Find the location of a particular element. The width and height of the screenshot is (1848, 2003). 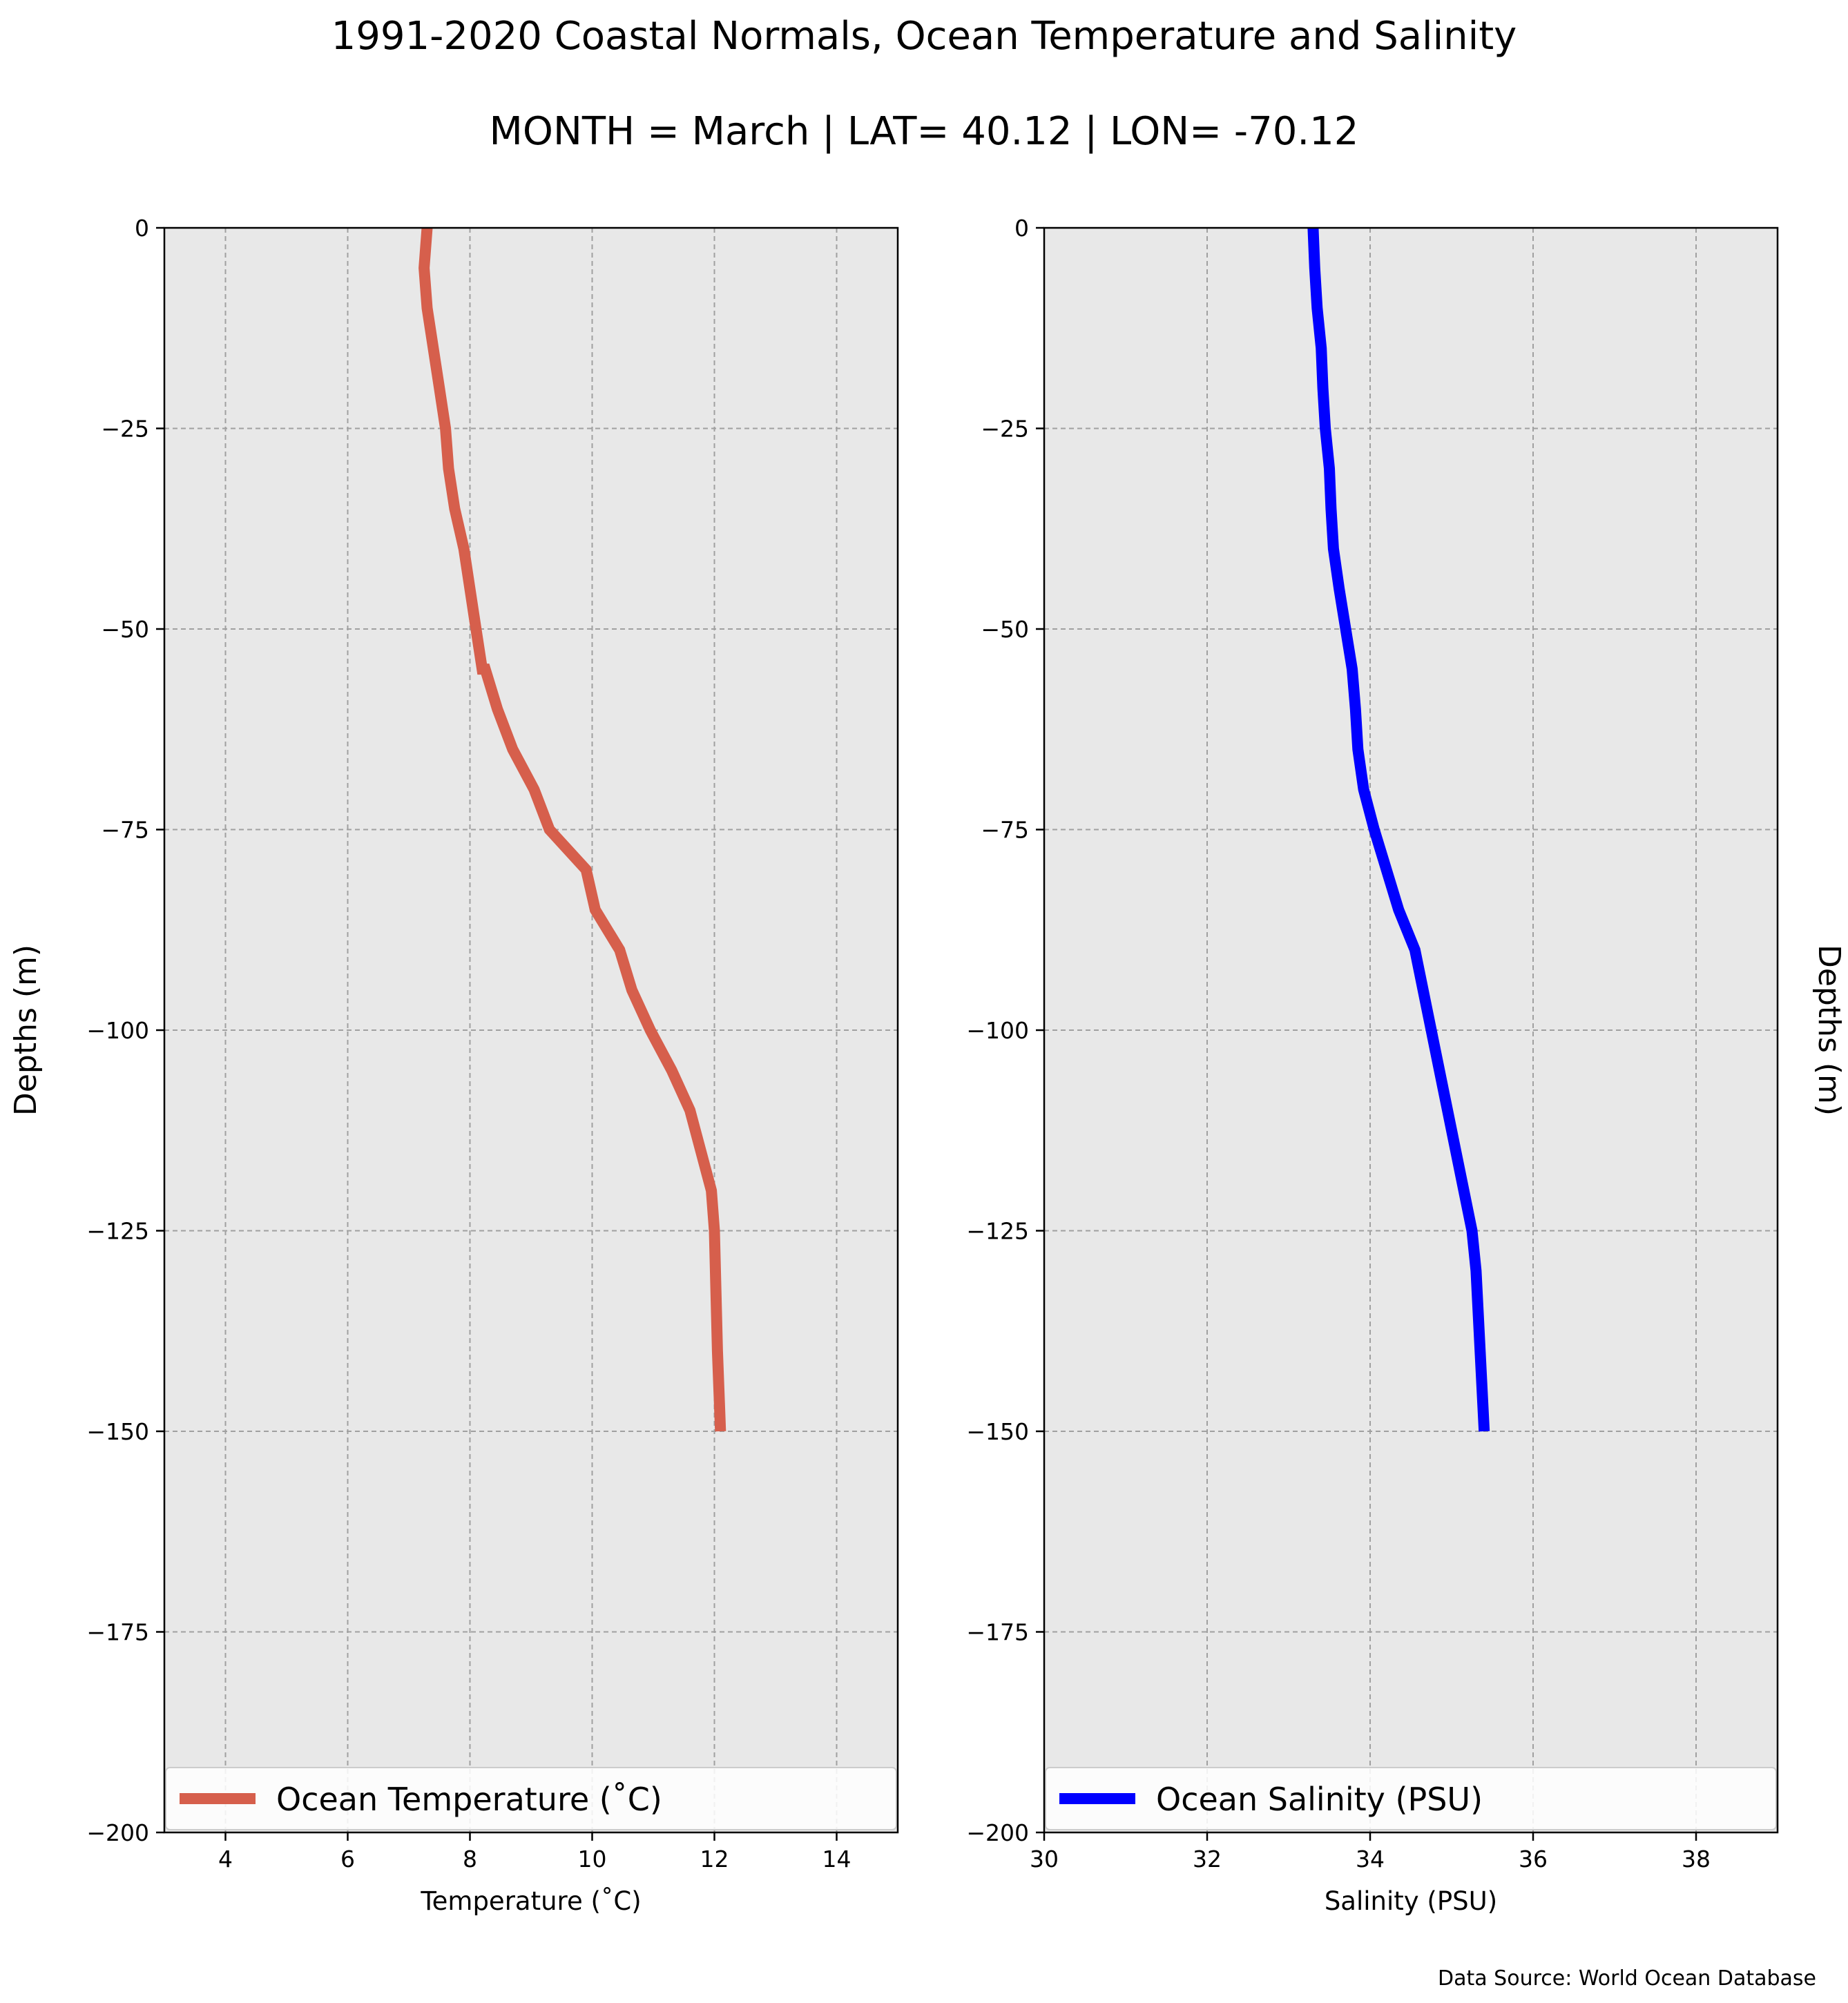

x-tick-label: 36 is located at coordinates (1533, 1860).